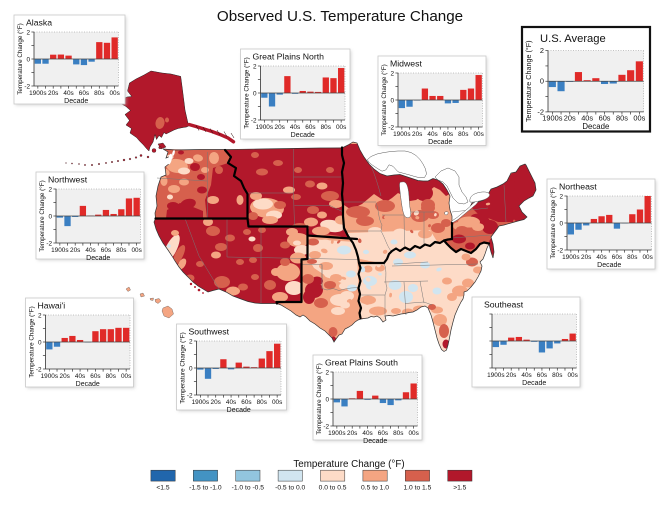 The image size is (660, 510). Describe the element at coordinates (290, 488) in the screenshot. I see `svg-text: -0.5 to 0.0` at that location.